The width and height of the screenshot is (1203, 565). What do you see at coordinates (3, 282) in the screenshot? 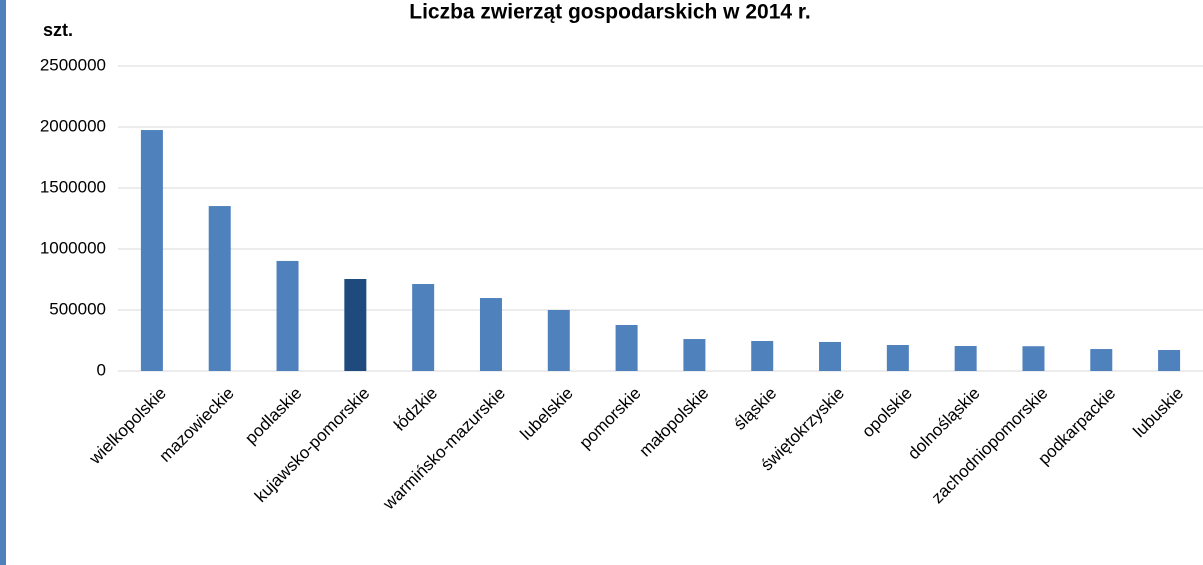
I see `left-border` at bounding box center [3, 282].